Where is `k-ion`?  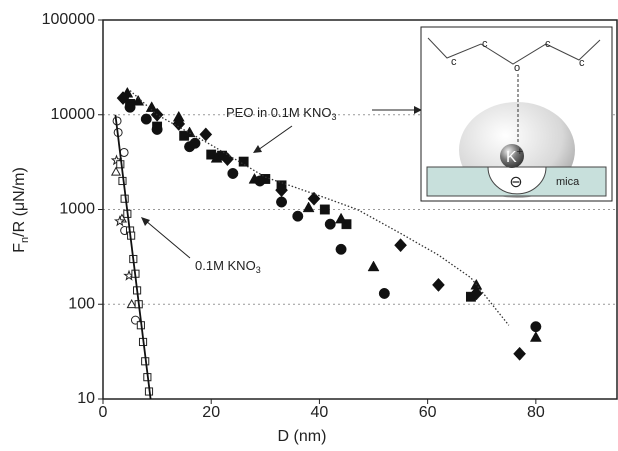
k-ion is located at coordinates (512, 156).